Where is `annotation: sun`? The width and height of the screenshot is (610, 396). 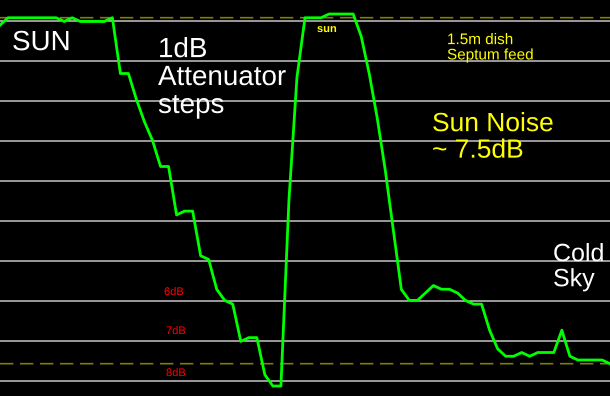 annotation: sun is located at coordinates (326, 29).